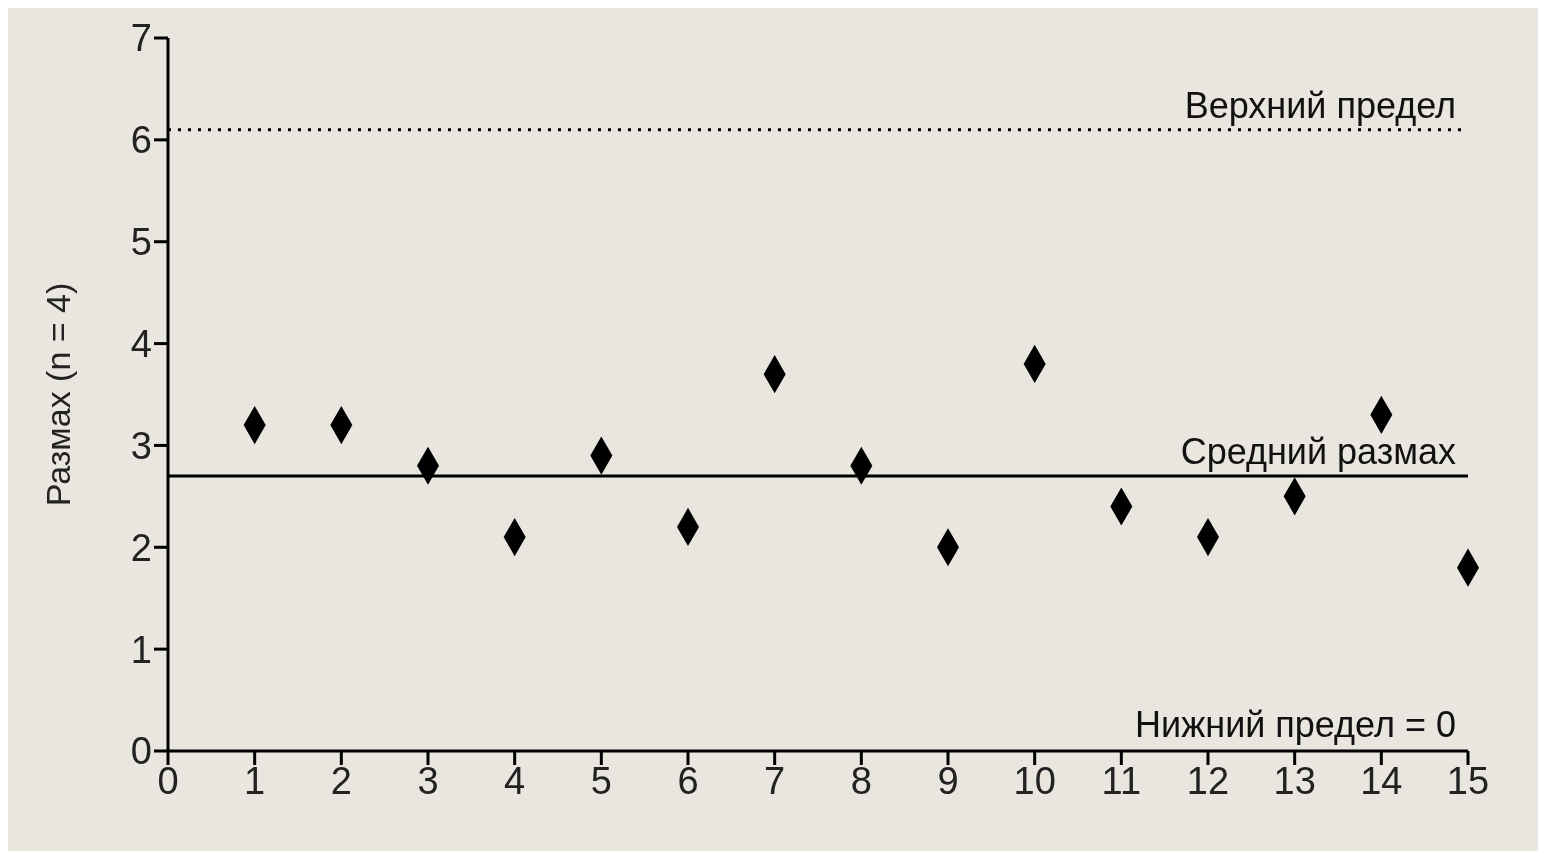 The width and height of the screenshot is (1546, 859). What do you see at coordinates (141, 649) in the screenshot?
I see `y-tick-label: 1` at bounding box center [141, 649].